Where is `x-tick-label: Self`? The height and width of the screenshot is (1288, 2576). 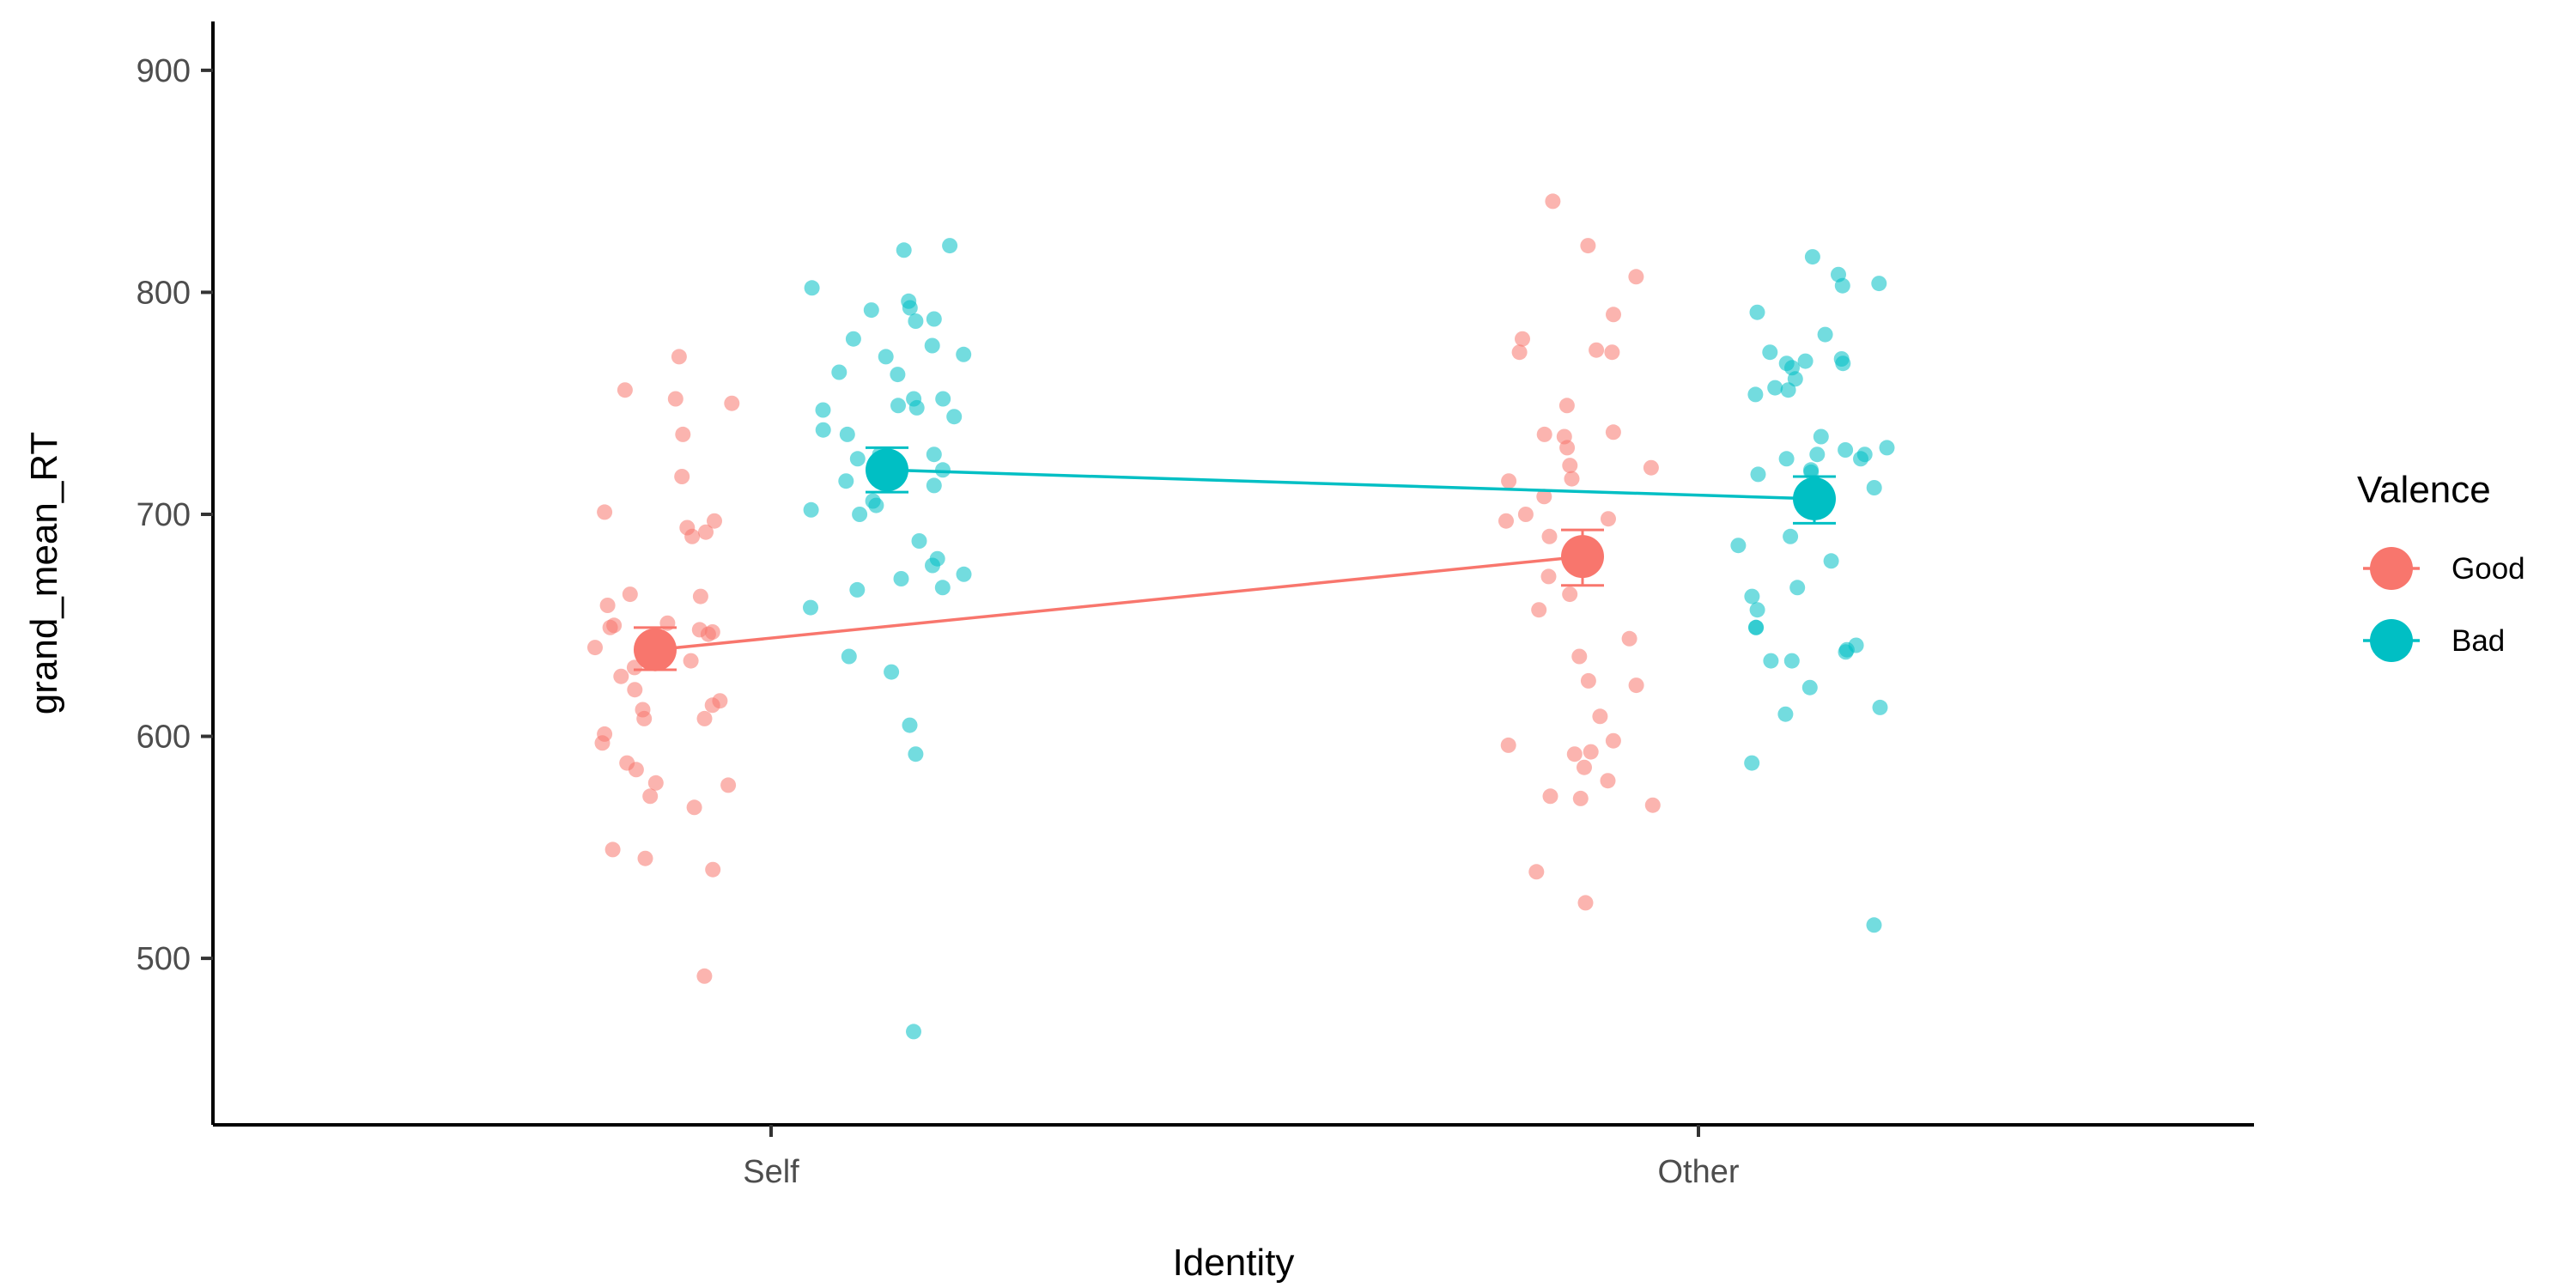
x-tick-label: Self is located at coordinates (771, 1172).